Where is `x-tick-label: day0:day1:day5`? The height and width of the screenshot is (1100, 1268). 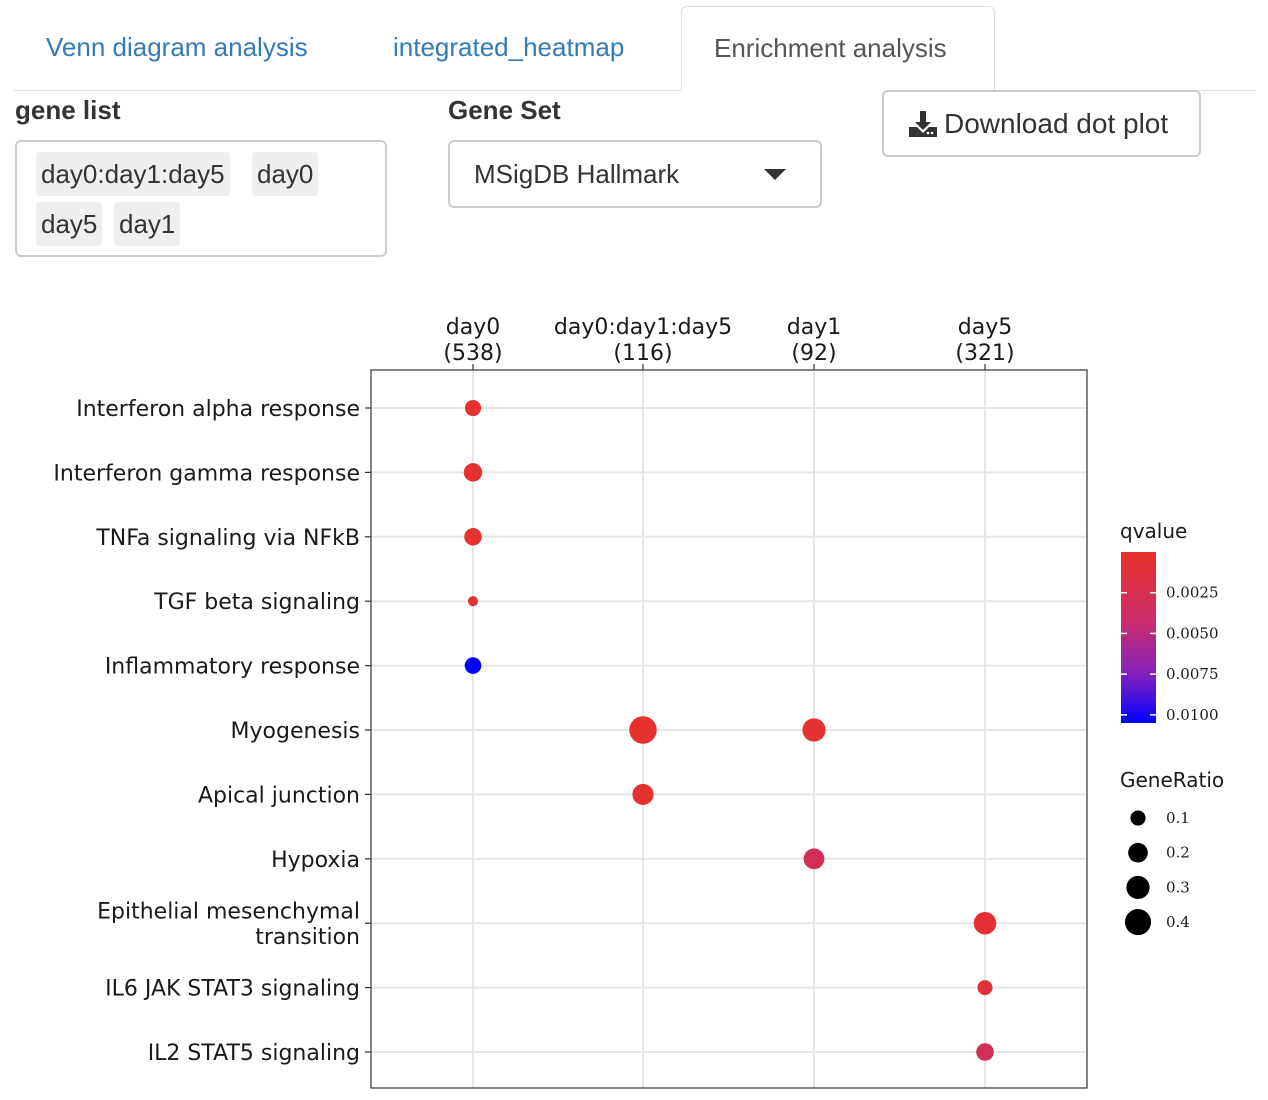
x-tick-label: day0:day1:day5 is located at coordinates (643, 327).